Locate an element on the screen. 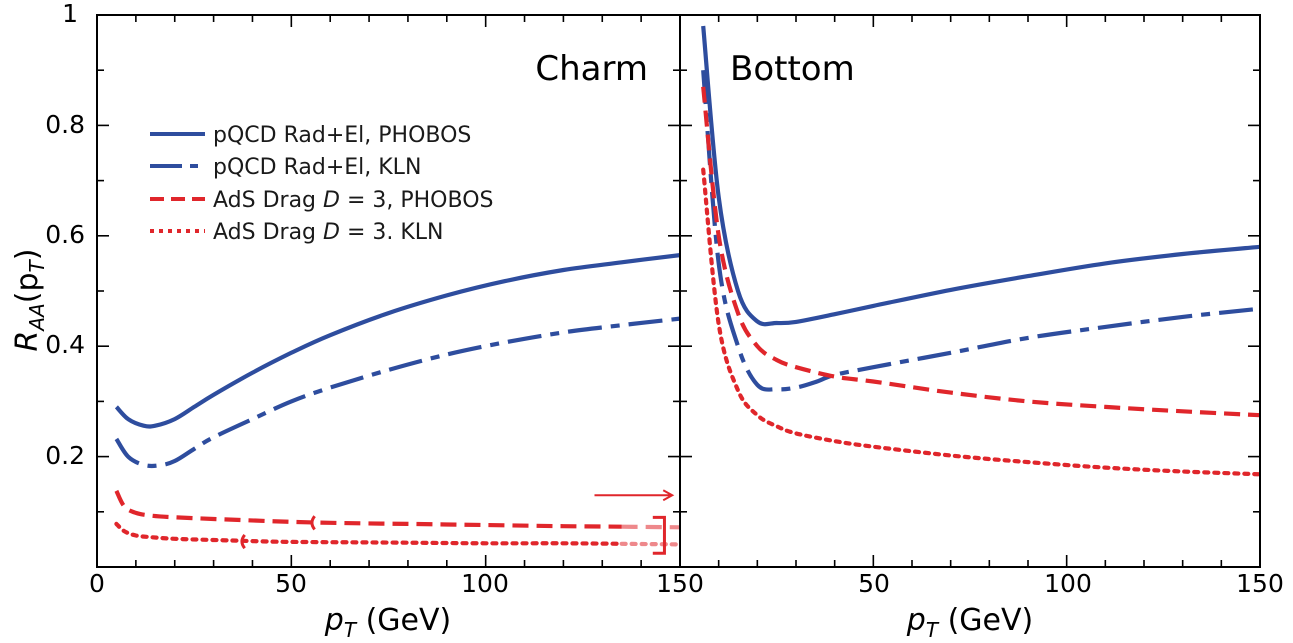  y-label-arg-sub: T is located at coordinates (37, 265).